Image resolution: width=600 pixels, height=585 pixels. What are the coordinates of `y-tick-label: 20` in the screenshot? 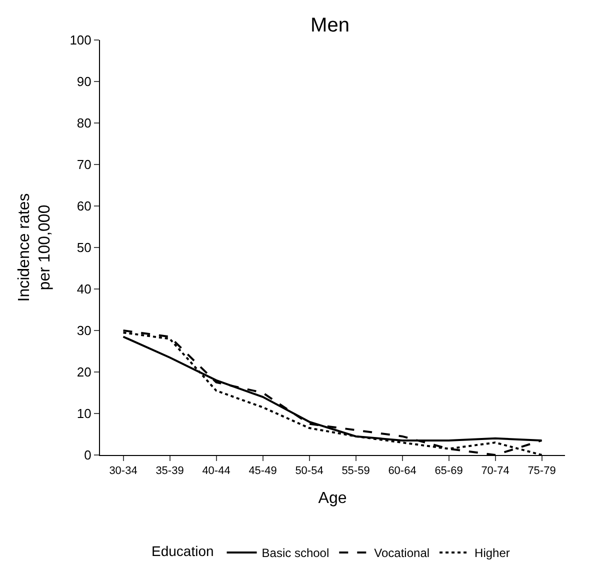 It's located at (84, 372).